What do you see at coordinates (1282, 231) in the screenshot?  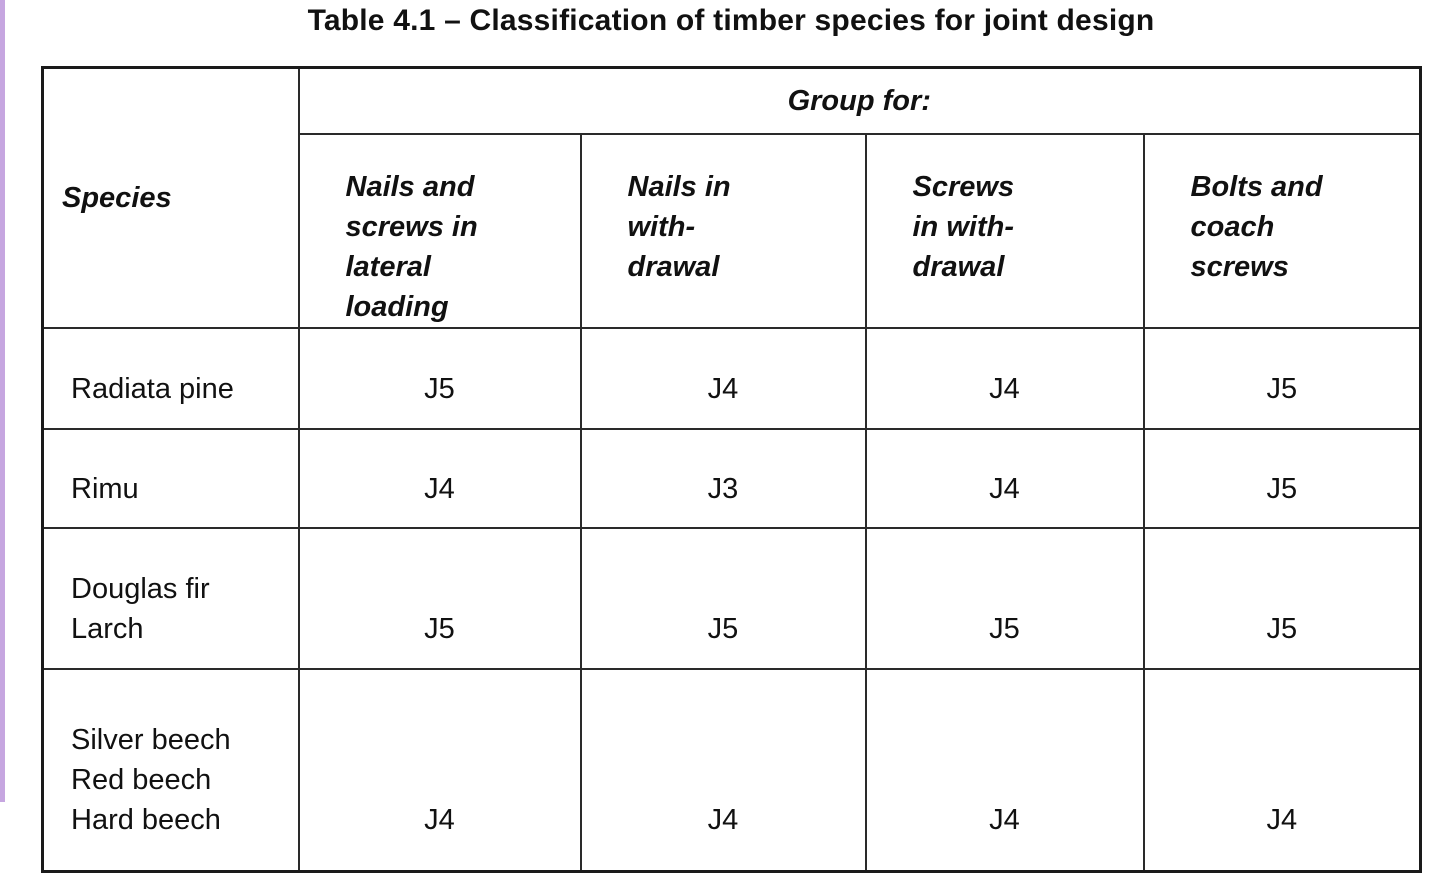 I see `column-header-bolts-coach-screws: Bolts and coach screws` at bounding box center [1282, 231].